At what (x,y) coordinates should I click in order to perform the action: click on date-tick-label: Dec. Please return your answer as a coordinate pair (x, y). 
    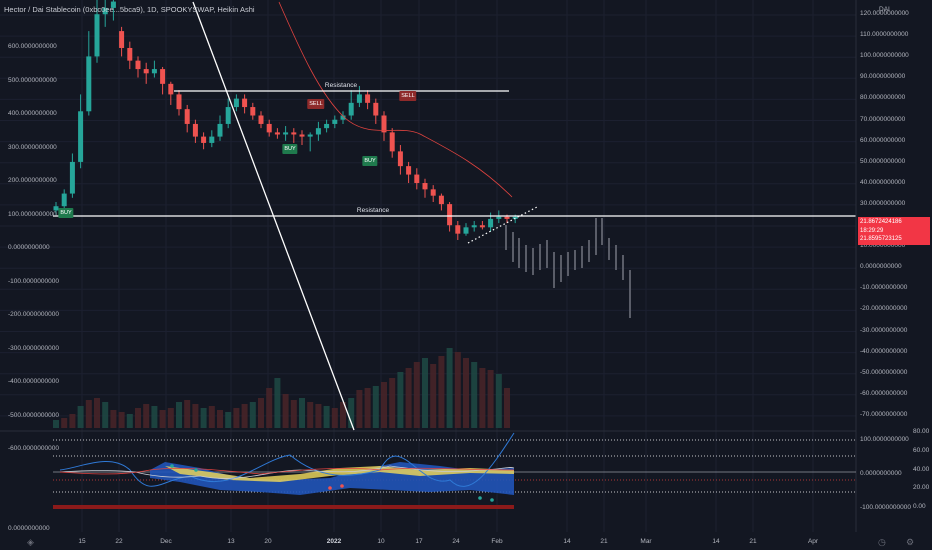
    Looking at the image, I should click on (166, 541).